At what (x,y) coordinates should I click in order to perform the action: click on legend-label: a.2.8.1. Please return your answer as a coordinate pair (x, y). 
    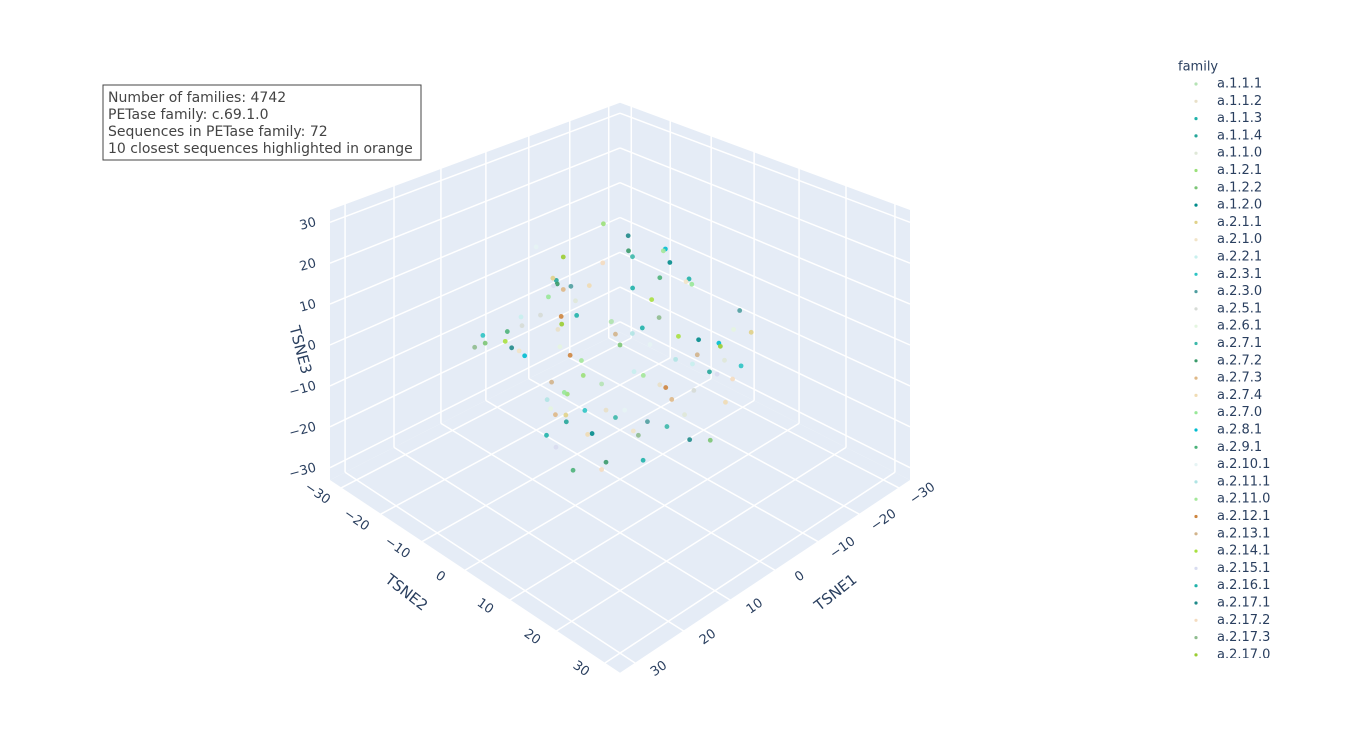
    Looking at the image, I should click on (1239, 430).